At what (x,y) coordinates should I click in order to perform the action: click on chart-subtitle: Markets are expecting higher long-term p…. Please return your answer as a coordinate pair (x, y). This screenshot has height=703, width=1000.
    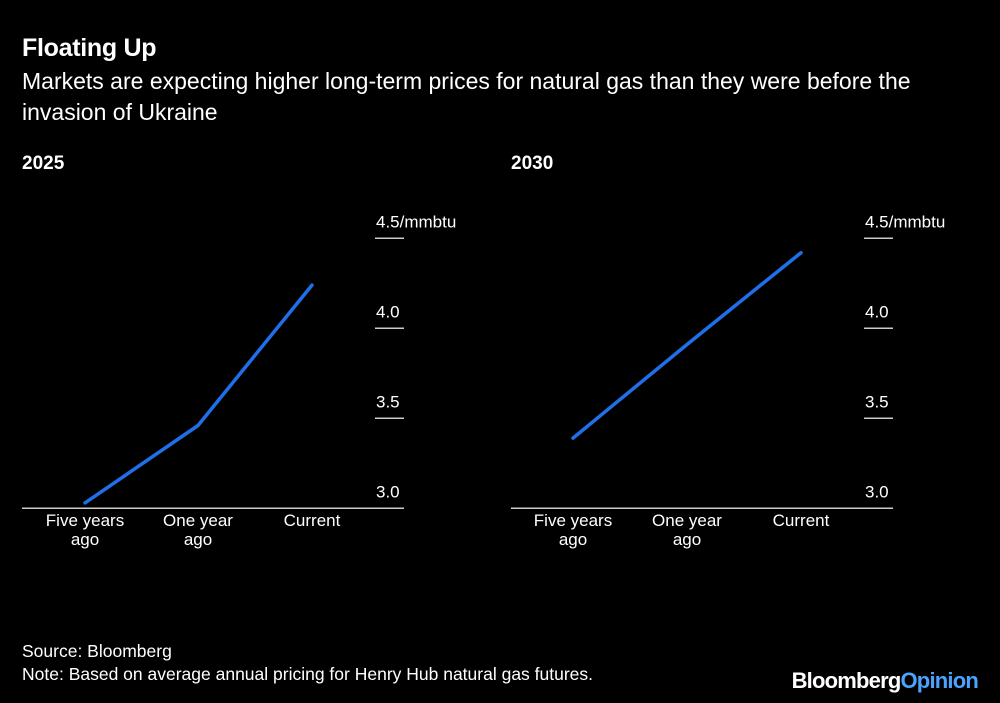
    Looking at the image, I should click on (466, 96).